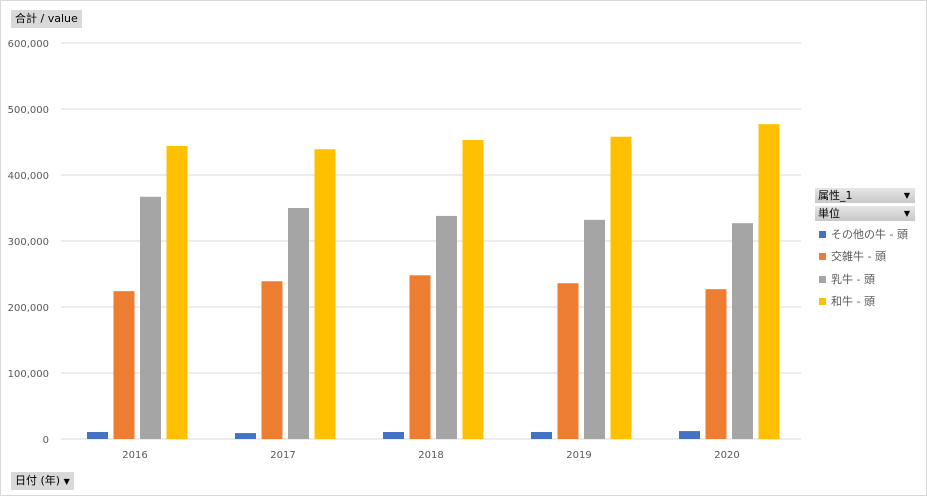  Describe the element at coordinates (282, 455) in the screenshot. I see `x-tick-label: 2017` at that location.